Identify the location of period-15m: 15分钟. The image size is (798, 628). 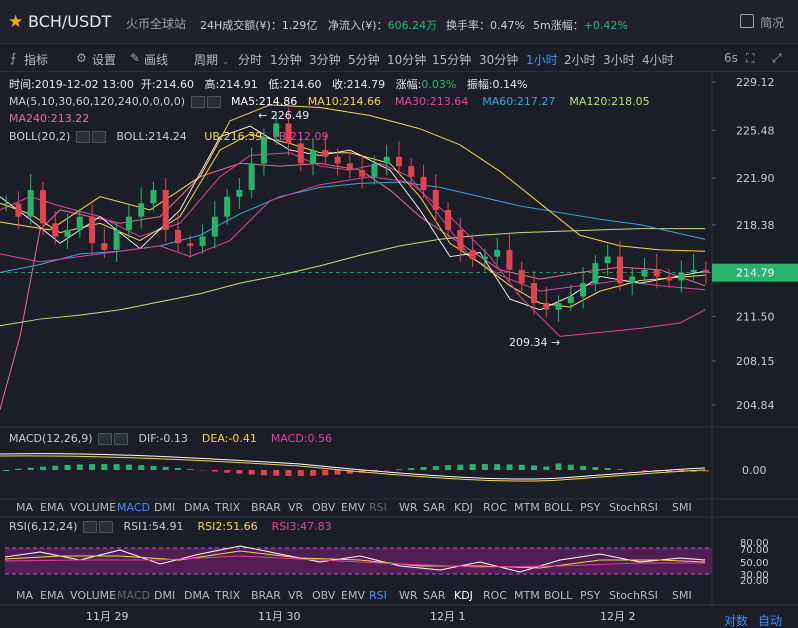
(452, 60).